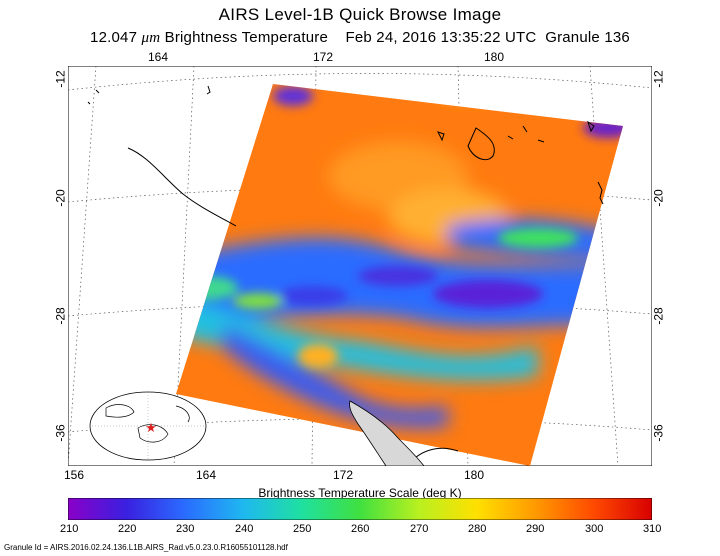 Image resolution: width=720 pixels, height=556 pixels. Describe the element at coordinates (74, 475) in the screenshot. I see `lon-tick-bottom-156: 156` at that location.